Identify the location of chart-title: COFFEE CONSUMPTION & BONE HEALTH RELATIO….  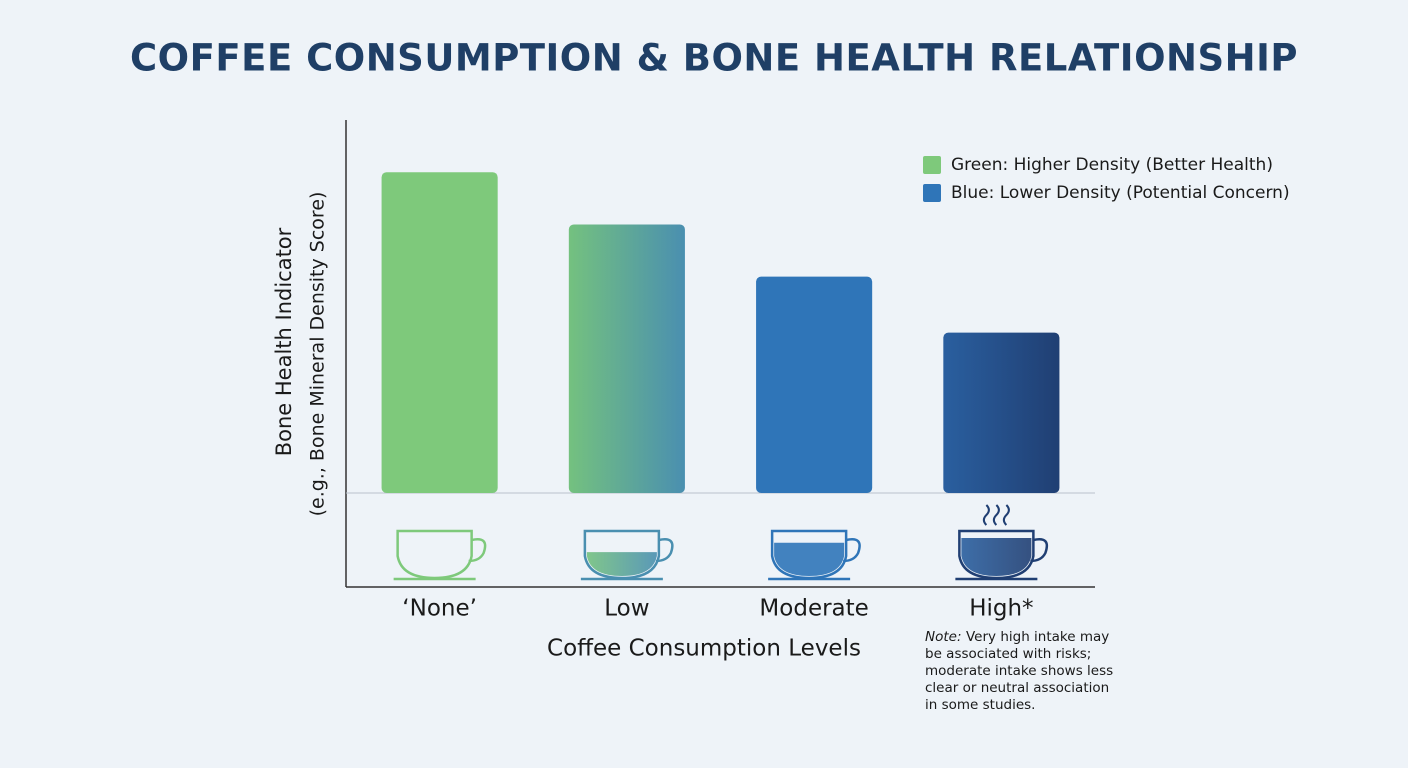
(714, 58).